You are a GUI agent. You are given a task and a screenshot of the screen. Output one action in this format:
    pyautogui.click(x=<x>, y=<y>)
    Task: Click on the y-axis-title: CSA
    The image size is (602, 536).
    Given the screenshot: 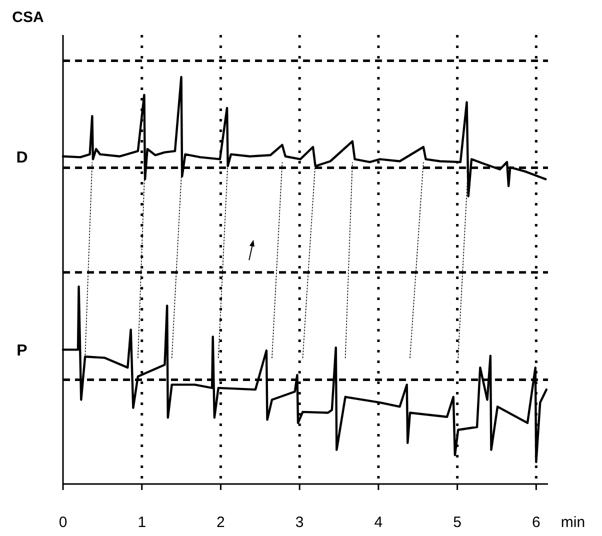 What is the action you would take?
    pyautogui.click(x=28, y=17)
    